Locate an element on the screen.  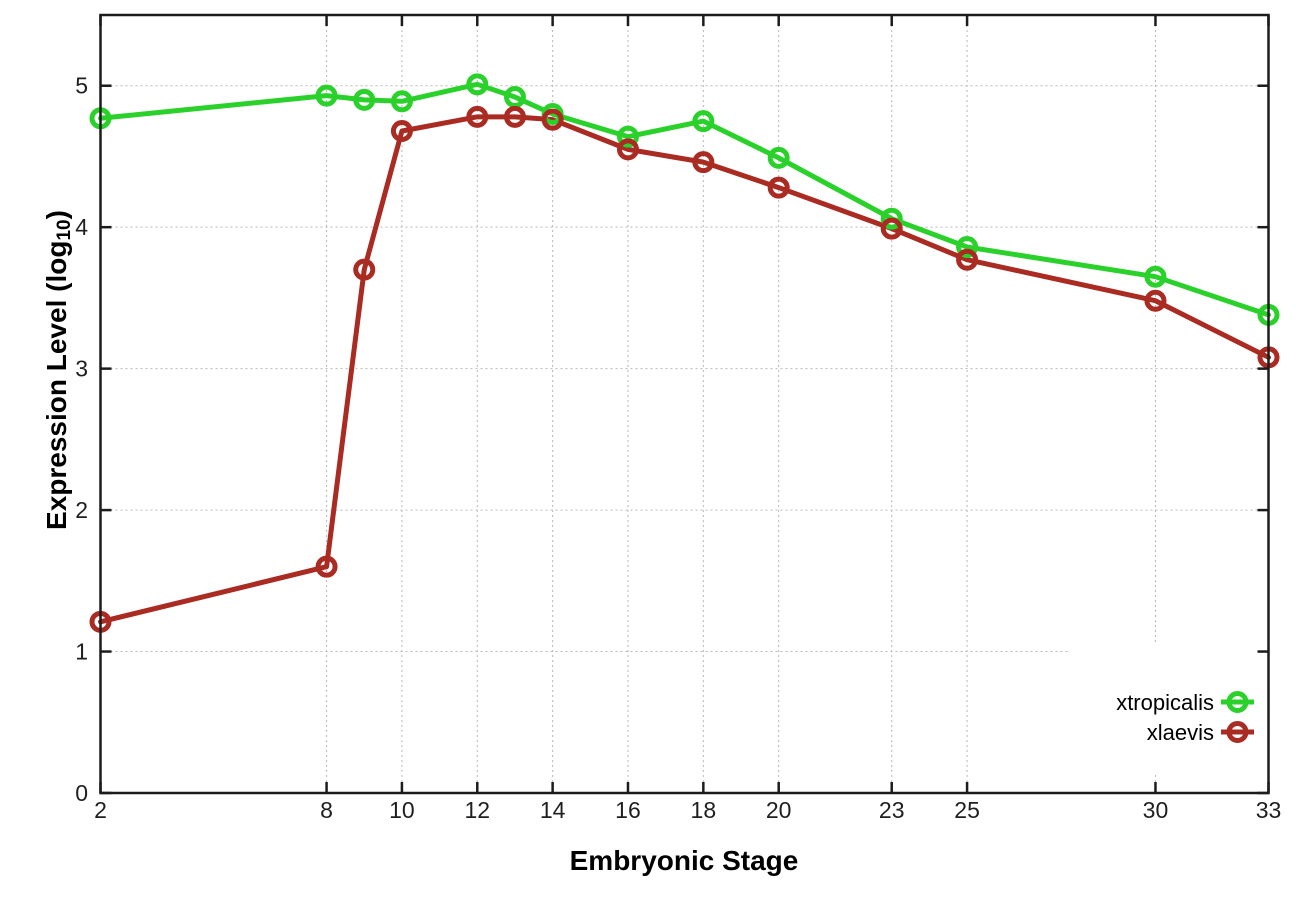
y-axis-title-close-paren: ) is located at coordinates (56, 215).